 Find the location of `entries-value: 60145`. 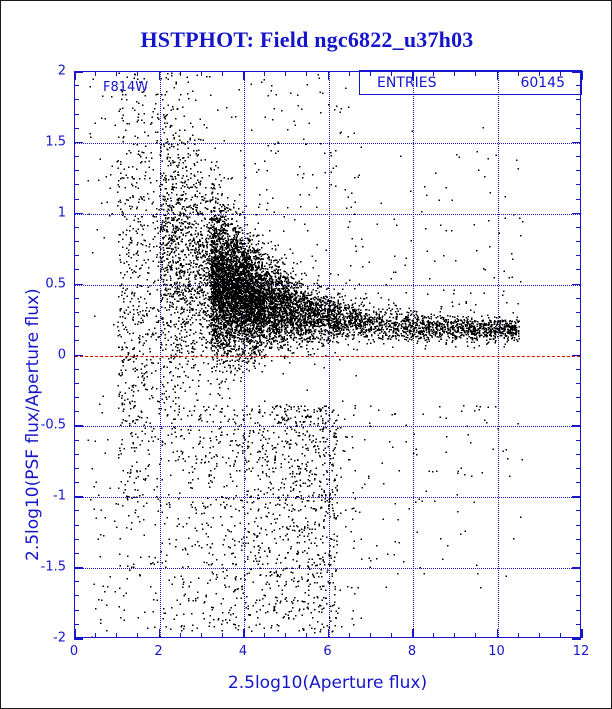

entries-value: 60145 is located at coordinates (542, 82).